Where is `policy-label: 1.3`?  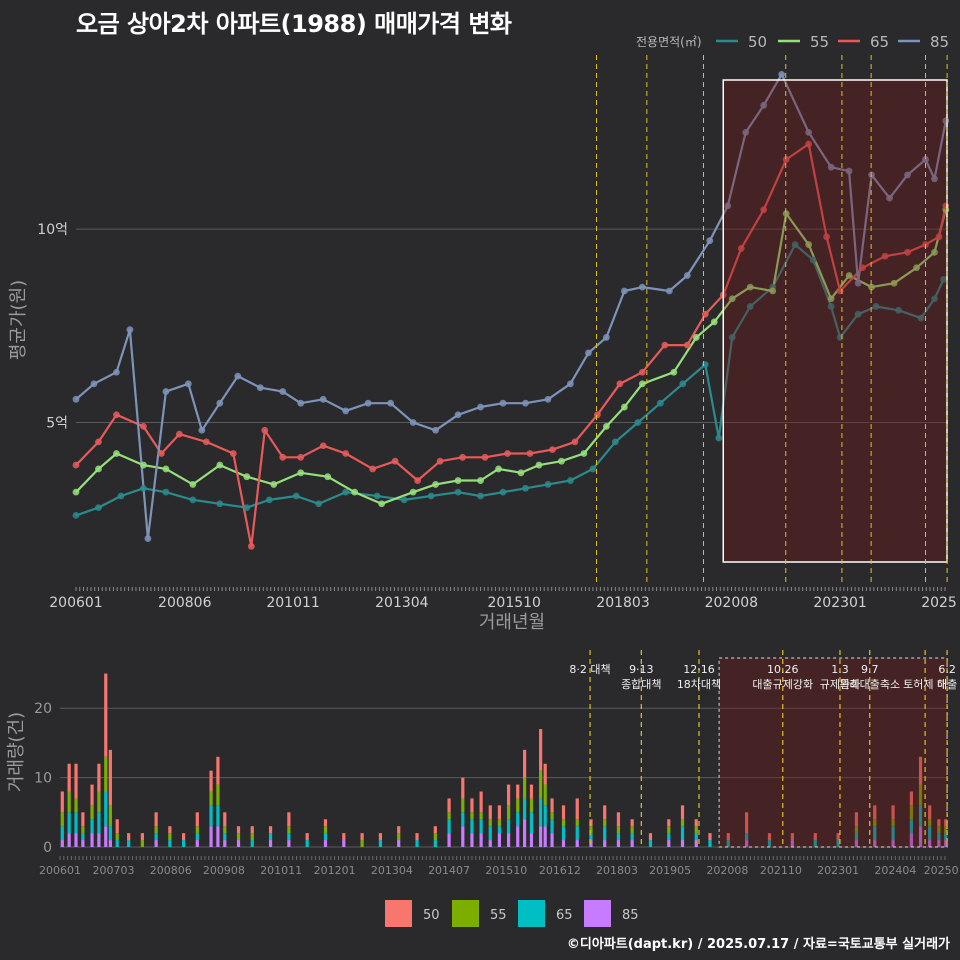 policy-label: 1.3 is located at coordinates (840, 669).